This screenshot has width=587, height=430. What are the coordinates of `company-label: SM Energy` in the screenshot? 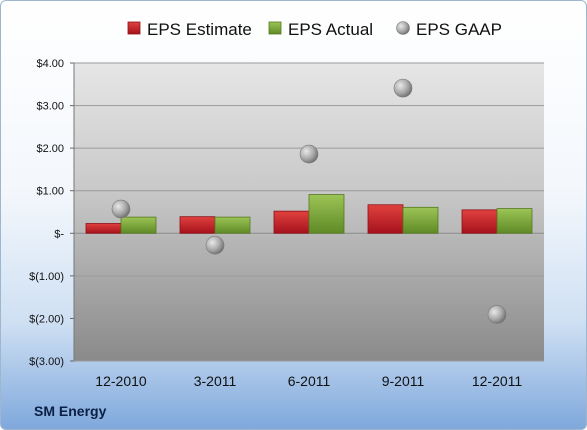 It's located at (70, 411).